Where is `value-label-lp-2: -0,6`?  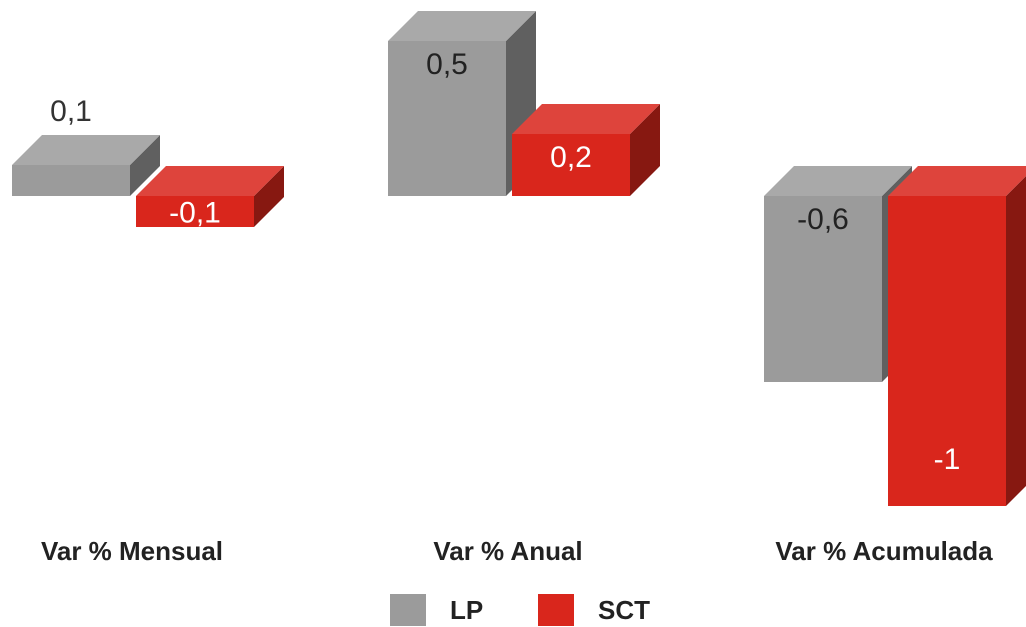 value-label-lp-2: -0,6 is located at coordinates (823, 219).